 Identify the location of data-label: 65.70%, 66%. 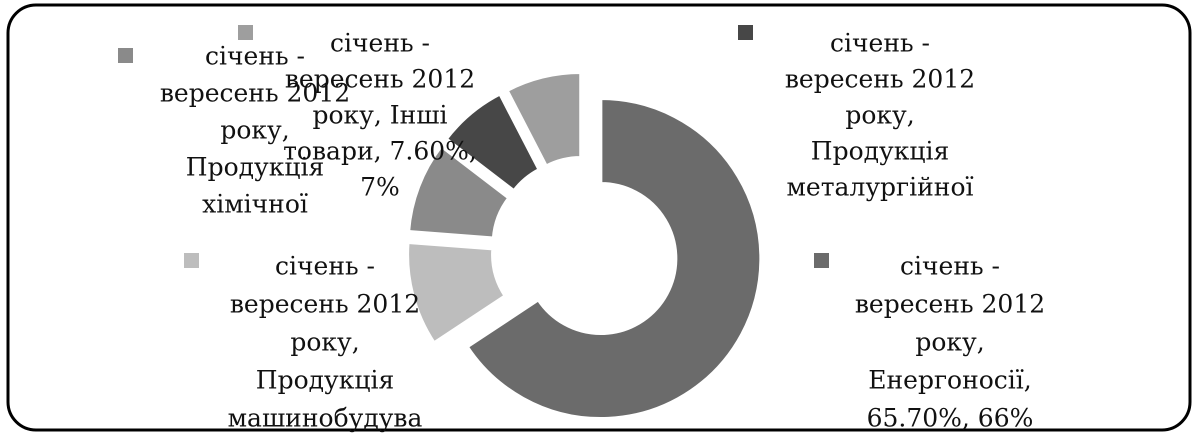
(950, 418).